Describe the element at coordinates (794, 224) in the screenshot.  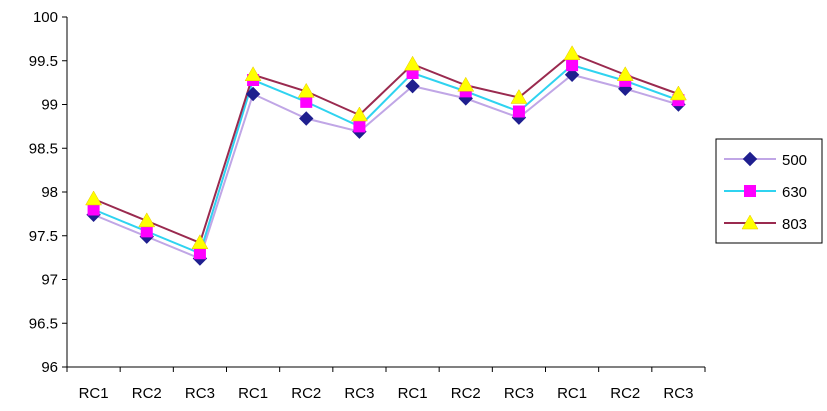
I see `legend-label: 803` at that location.